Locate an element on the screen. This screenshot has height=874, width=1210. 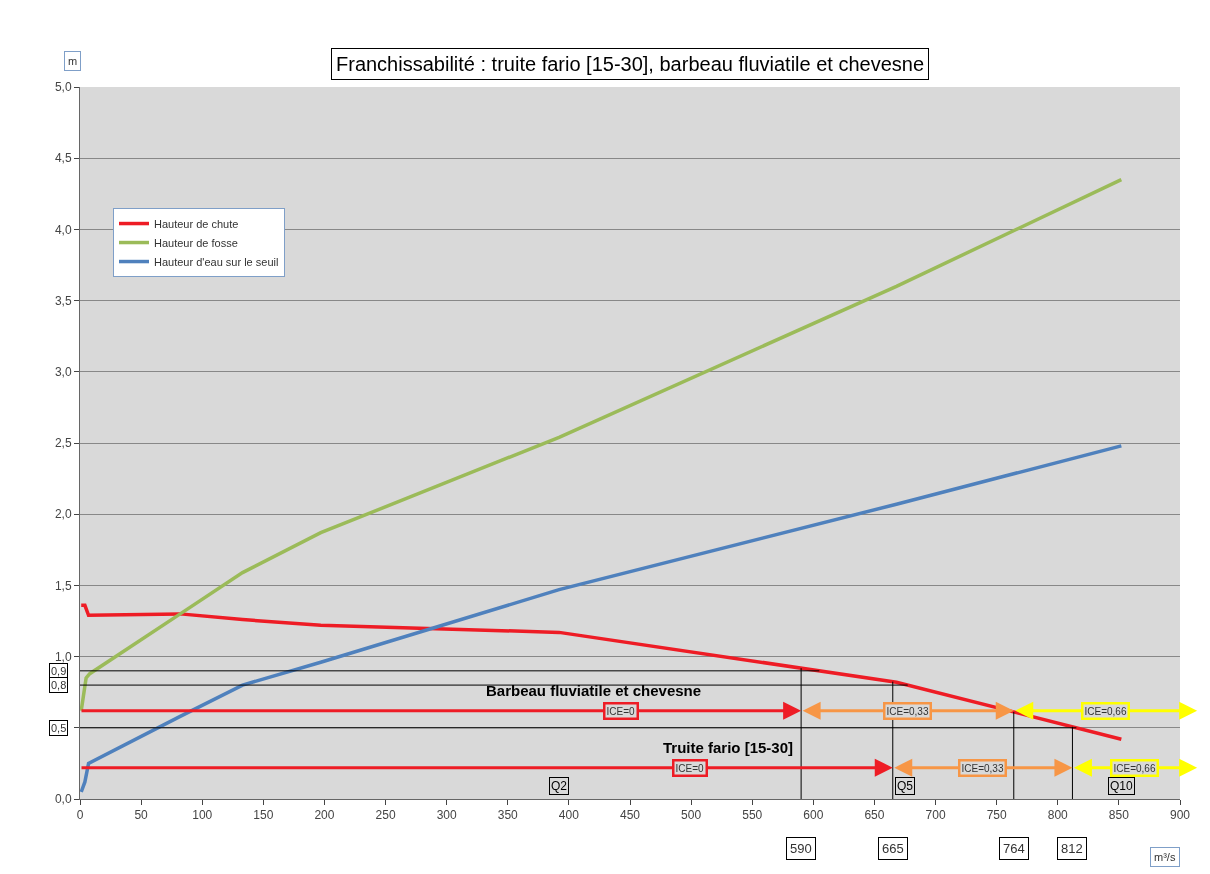
x-tick-label: 100 is located at coordinates (202, 815).